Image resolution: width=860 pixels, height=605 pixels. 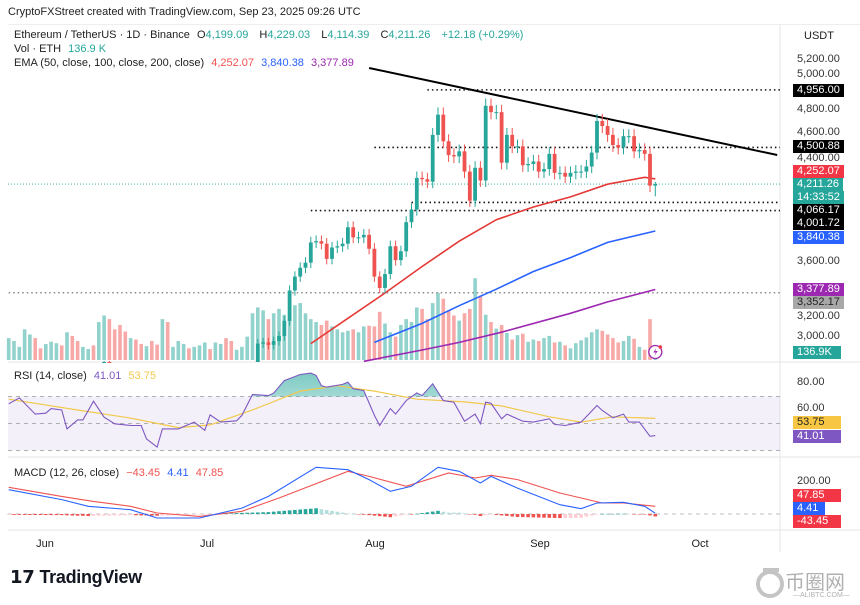 I want to click on legend-rsi: RSI (14, close) 41.01 53.75, so click(x=85, y=376).